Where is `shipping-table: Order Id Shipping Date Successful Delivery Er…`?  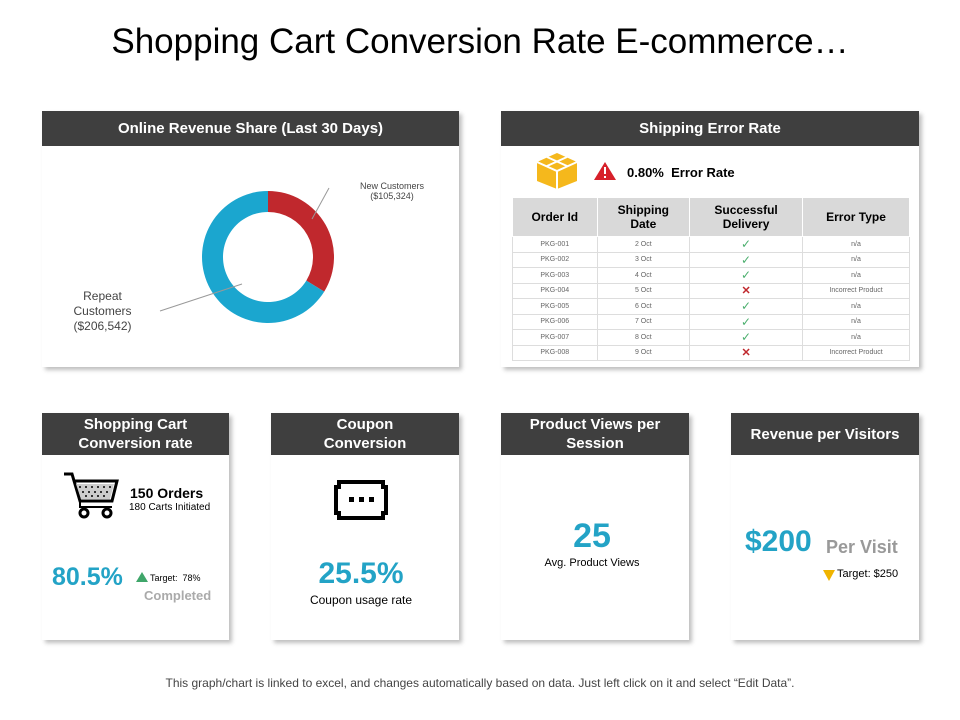 shipping-table: Order Id Shipping Date Successful Delivery Er… is located at coordinates (711, 279).